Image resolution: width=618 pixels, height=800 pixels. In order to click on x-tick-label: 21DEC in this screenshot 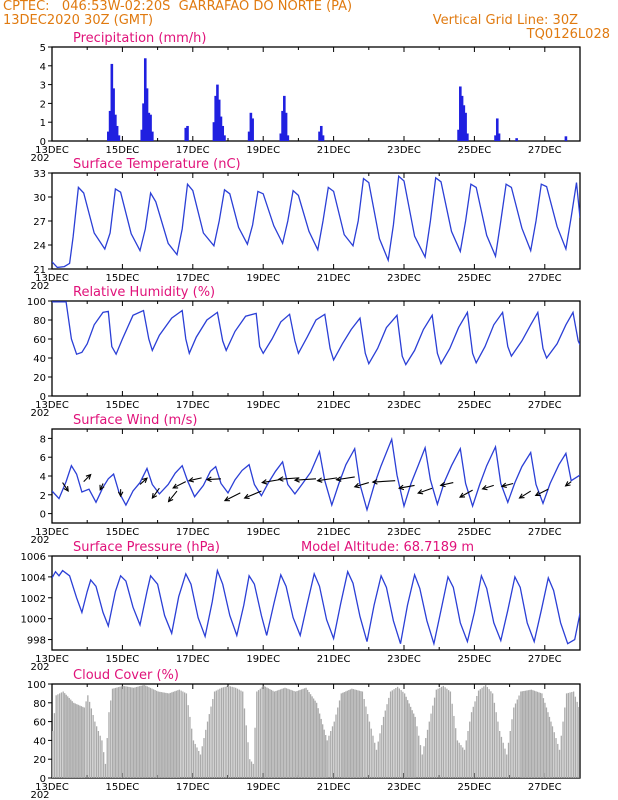, I will do `click(334, 150)`.